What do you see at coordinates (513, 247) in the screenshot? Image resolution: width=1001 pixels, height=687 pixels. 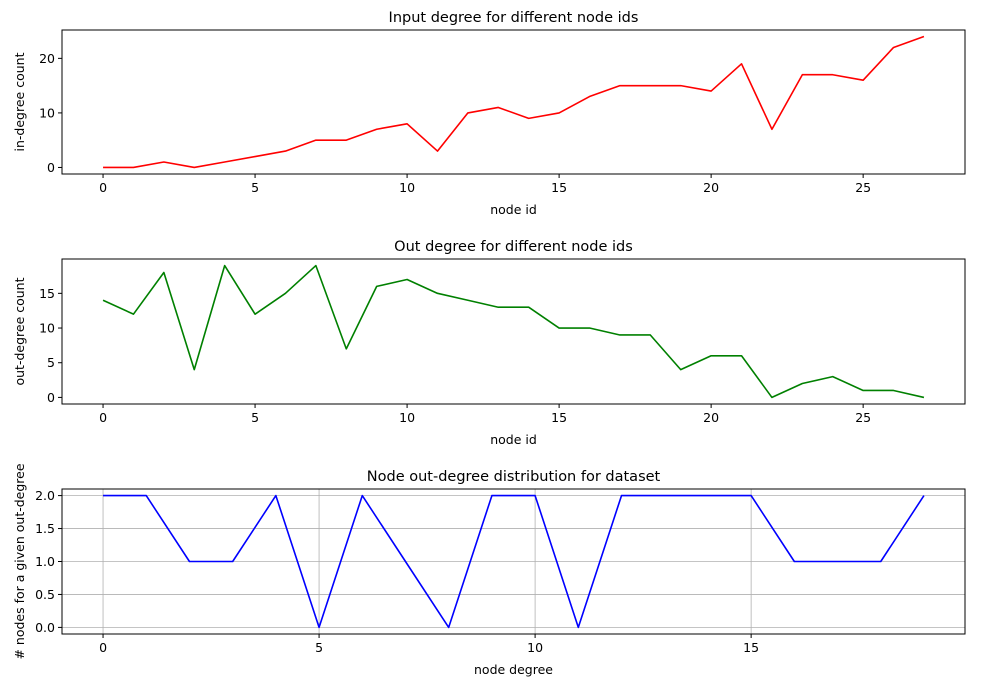 I see `chart-title: Out degree for different node ids` at bounding box center [513, 247].